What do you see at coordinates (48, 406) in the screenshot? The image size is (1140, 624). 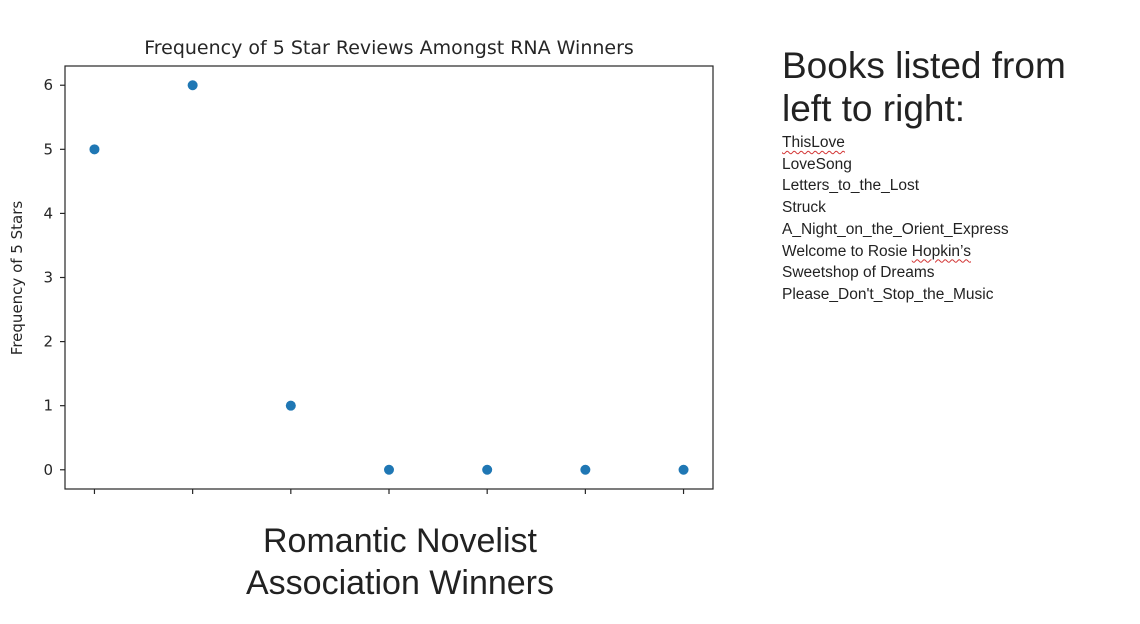 I see `y-tick-label: 1` at bounding box center [48, 406].